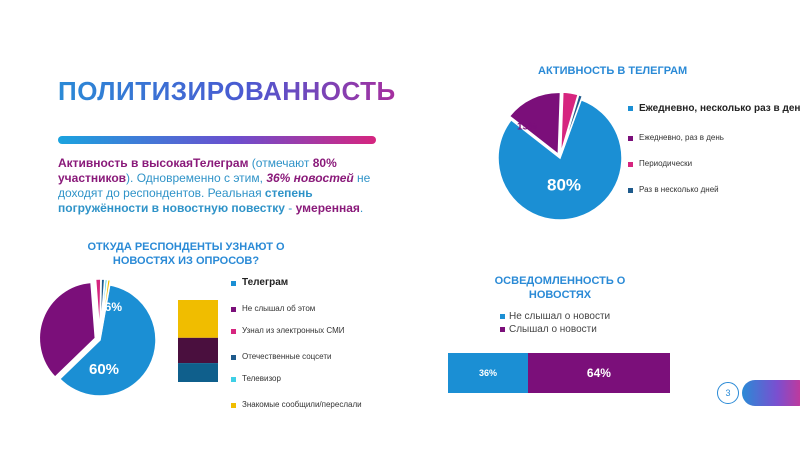 Image resolution: width=800 pixels, height=450 pixels. I want to click on legend-awareness: Не слышал о новости Слышал о новости, so click(555, 323).